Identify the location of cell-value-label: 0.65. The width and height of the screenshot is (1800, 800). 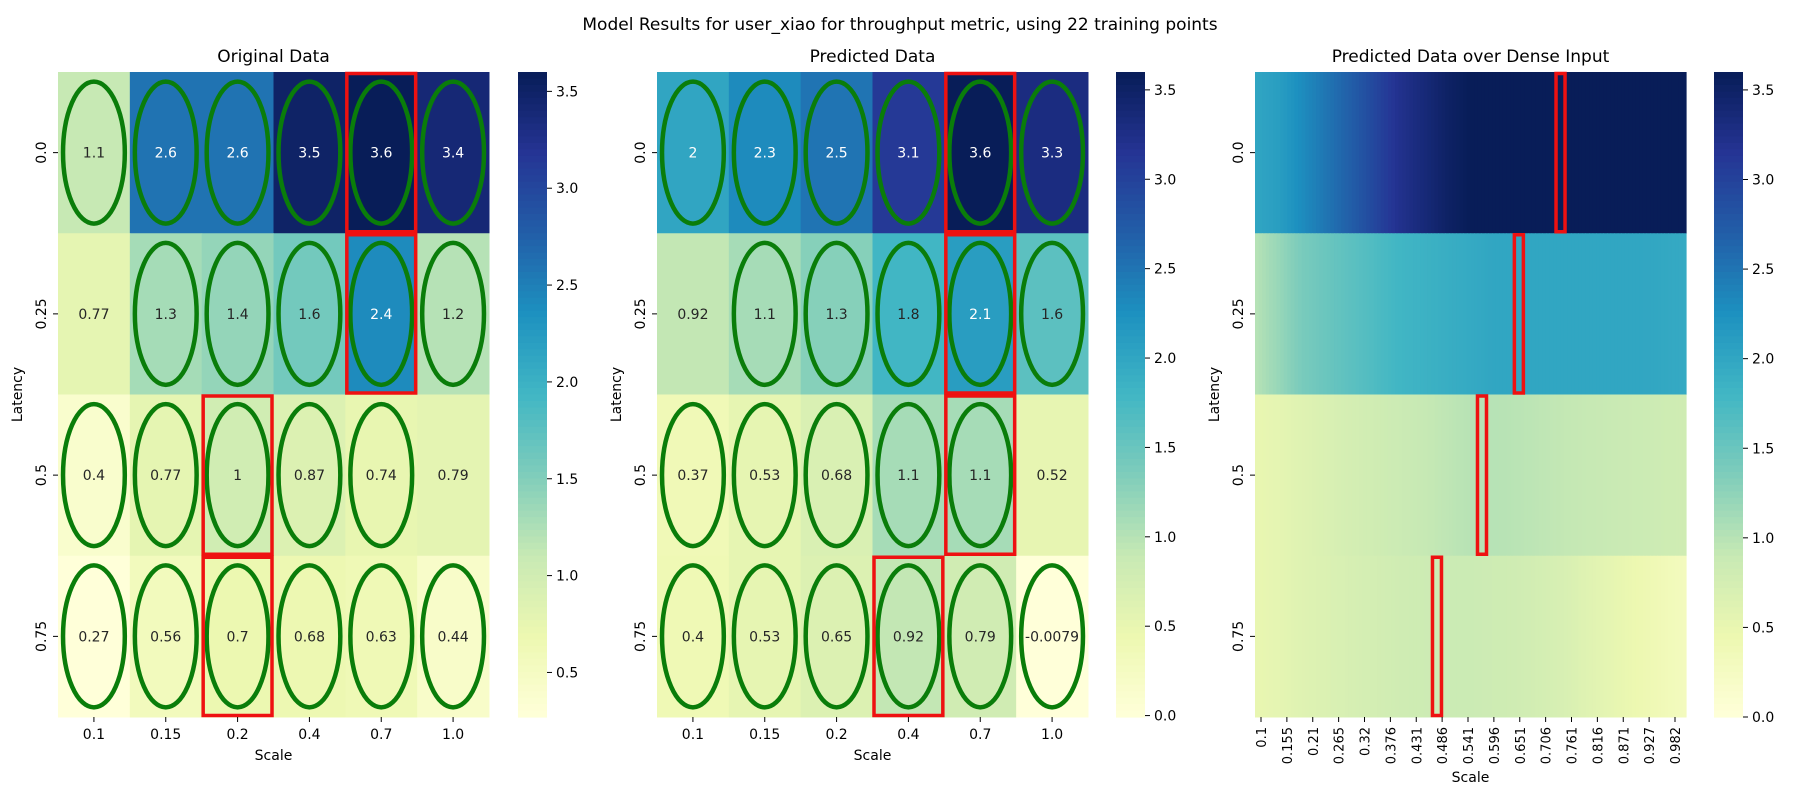
(836, 637).